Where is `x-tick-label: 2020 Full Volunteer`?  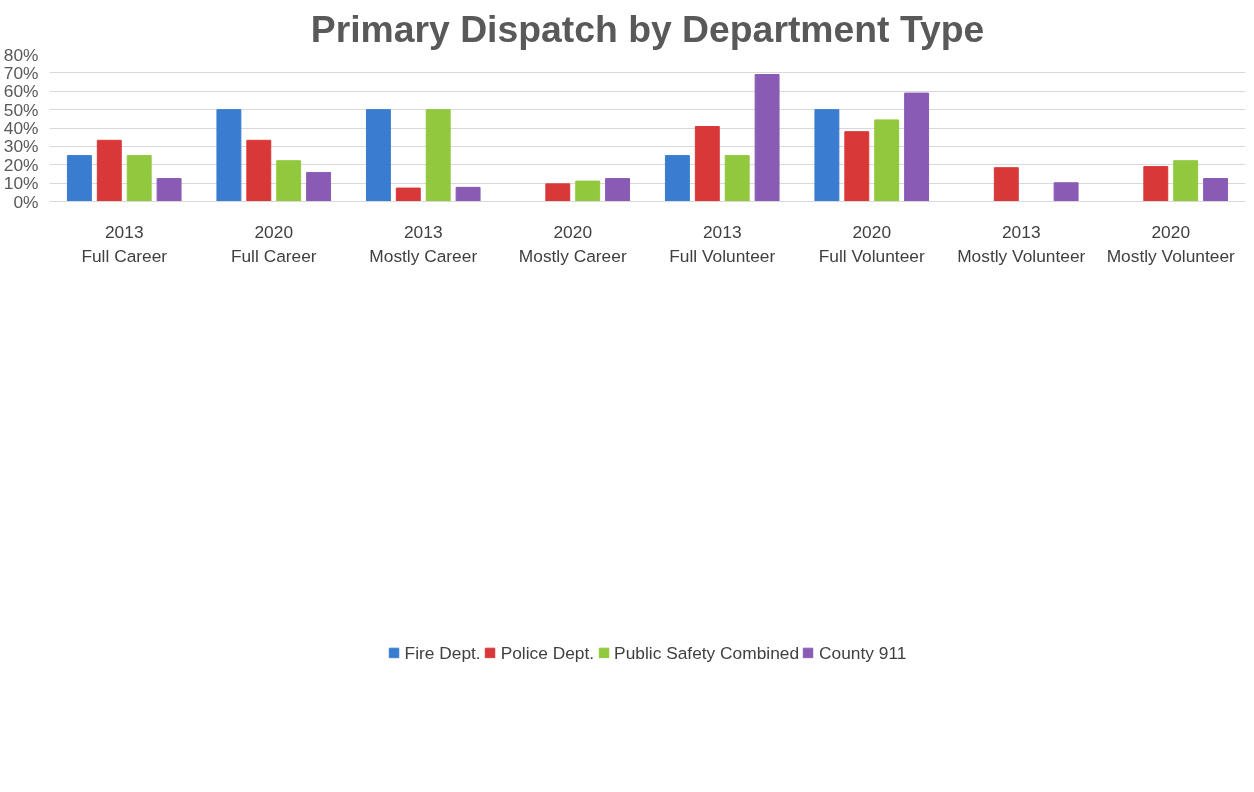 x-tick-label: 2020 Full Volunteer is located at coordinates (871, 243).